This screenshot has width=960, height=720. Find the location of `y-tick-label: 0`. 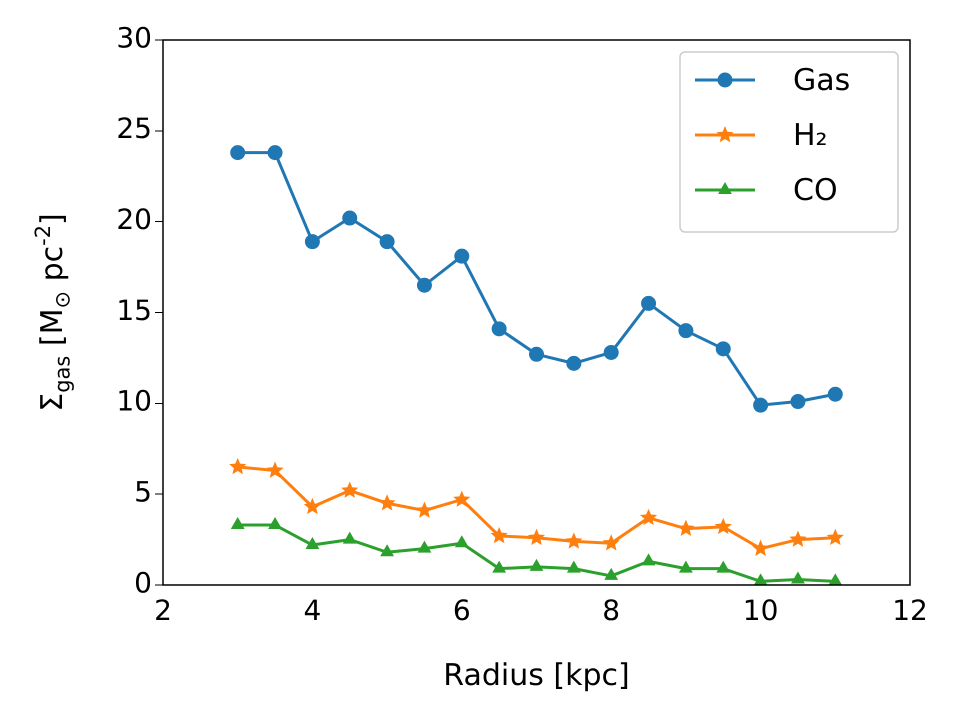

y-tick-label: 0 is located at coordinates (143, 583).